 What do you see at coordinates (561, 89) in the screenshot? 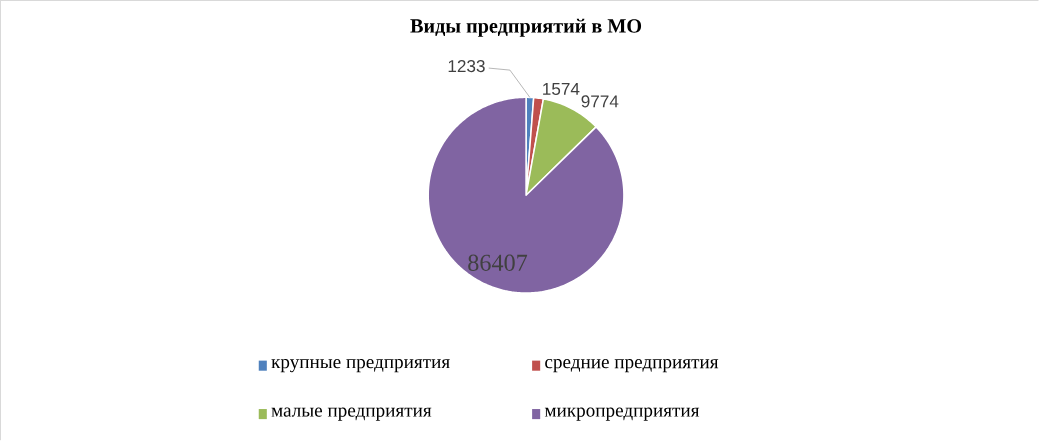
I see `data-label: 1574` at bounding box center [561, 89].